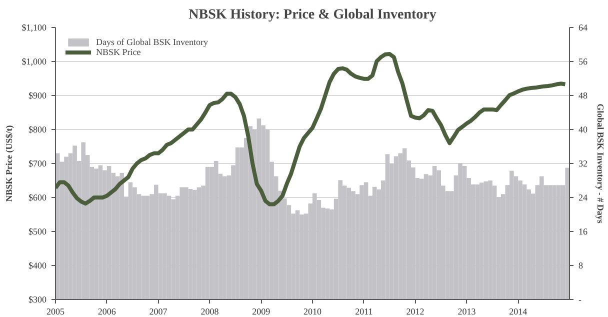 This screenshot has height=317, width=608. Describe the element at coordinates (37, 129) in the screenshot. I see `y-tick-label: $800` at that location.